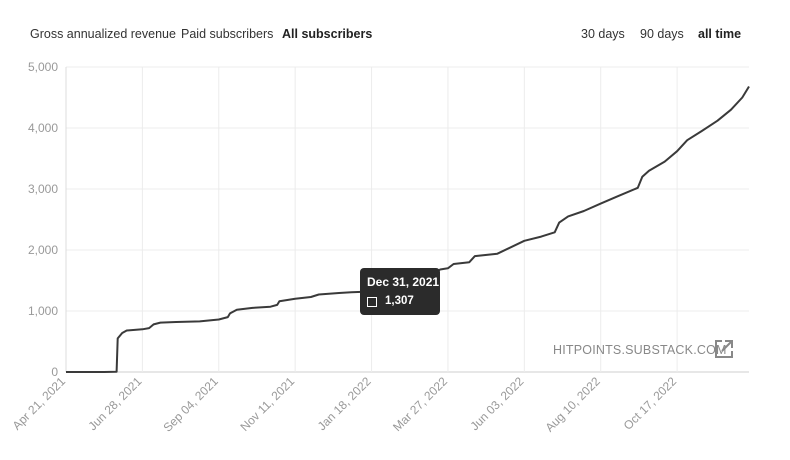 Image resolution: width=790 pixels, height=460 pixels. Describe the element at coordinates (344, 403) in the screenshot. I see `x-tick-label: Jan 18, 2022` at that location.